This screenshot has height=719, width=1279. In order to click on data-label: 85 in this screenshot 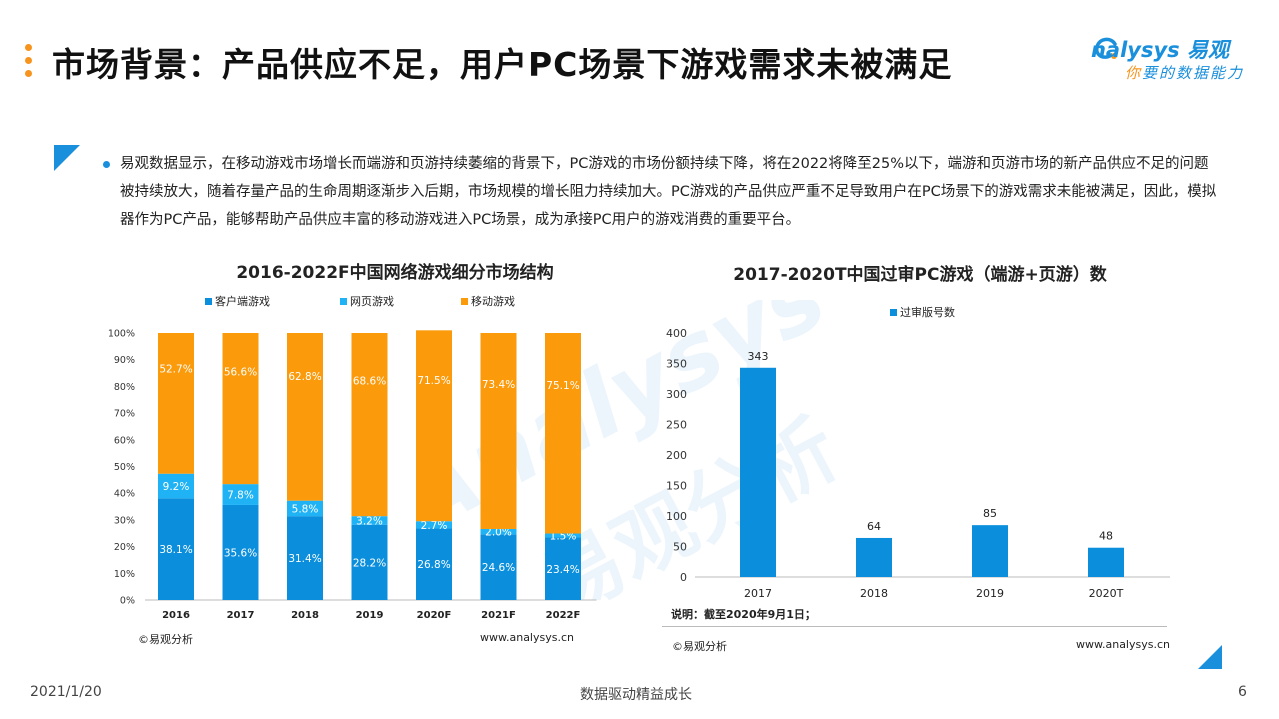, I will do `click(990, 513)`.